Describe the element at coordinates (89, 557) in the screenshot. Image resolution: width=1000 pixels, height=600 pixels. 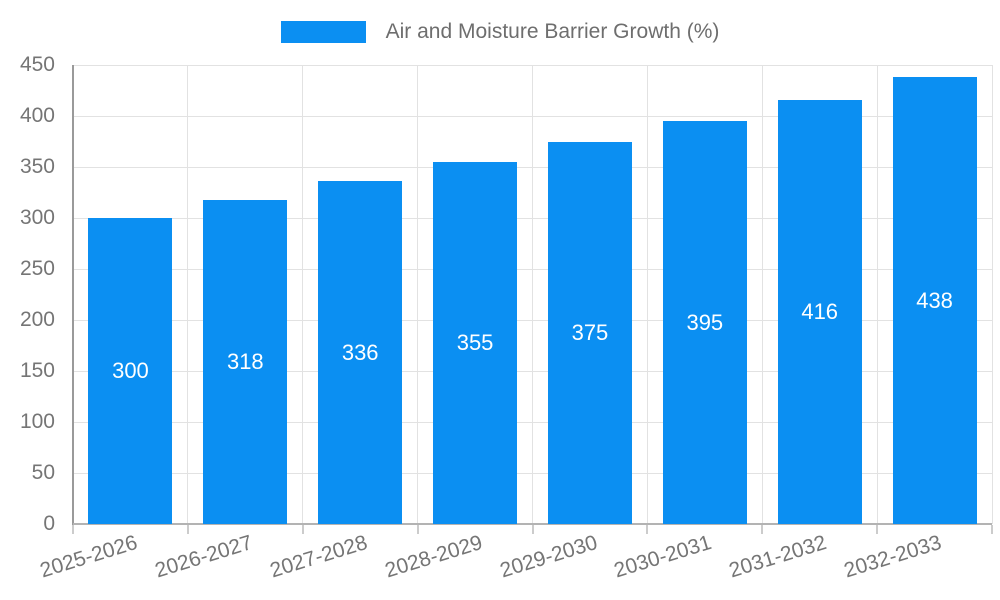
I see `x-tick-label: 2025-2026` at that location.